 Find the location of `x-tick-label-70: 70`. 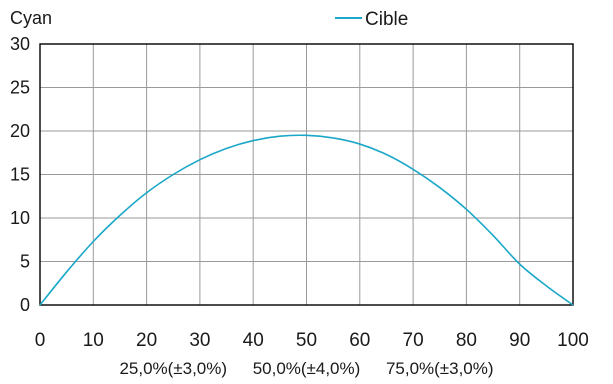

x-tick-label-70: 70 is located at coordinates (413, 340).